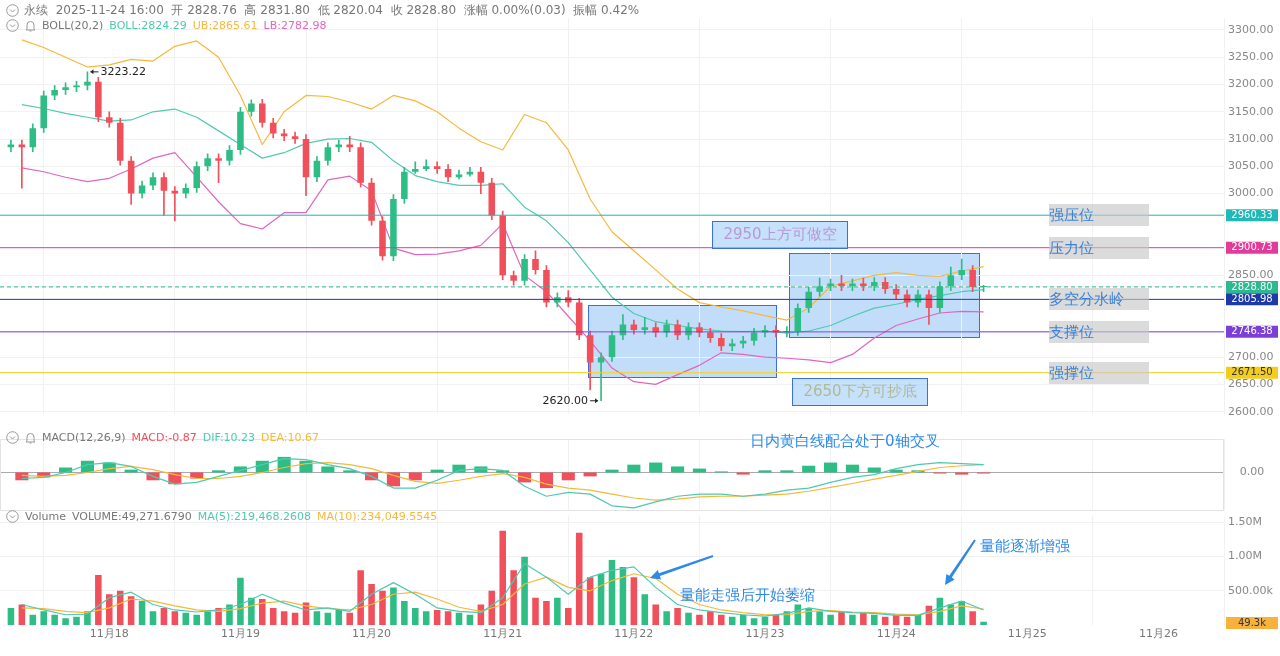 This screenshot has width=1280, height=656. What do you see at coordinates (1025, 545) in the screenshot?
I see `annotation: 量能逐渐增强` at bounding box center [1025, 545].